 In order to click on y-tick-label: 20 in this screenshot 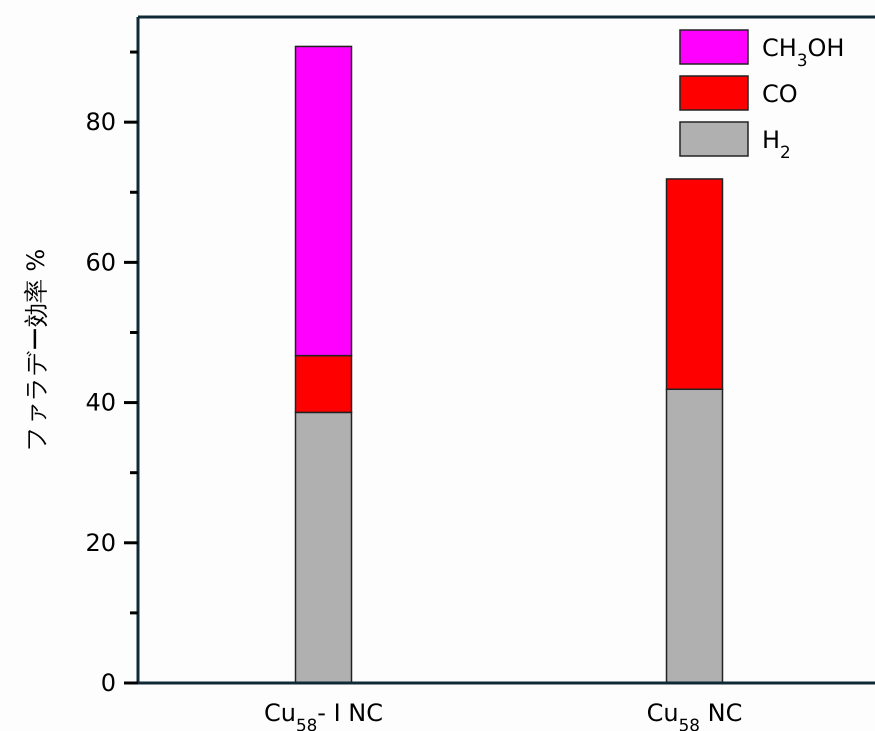, I will do `click(100, 542)`.